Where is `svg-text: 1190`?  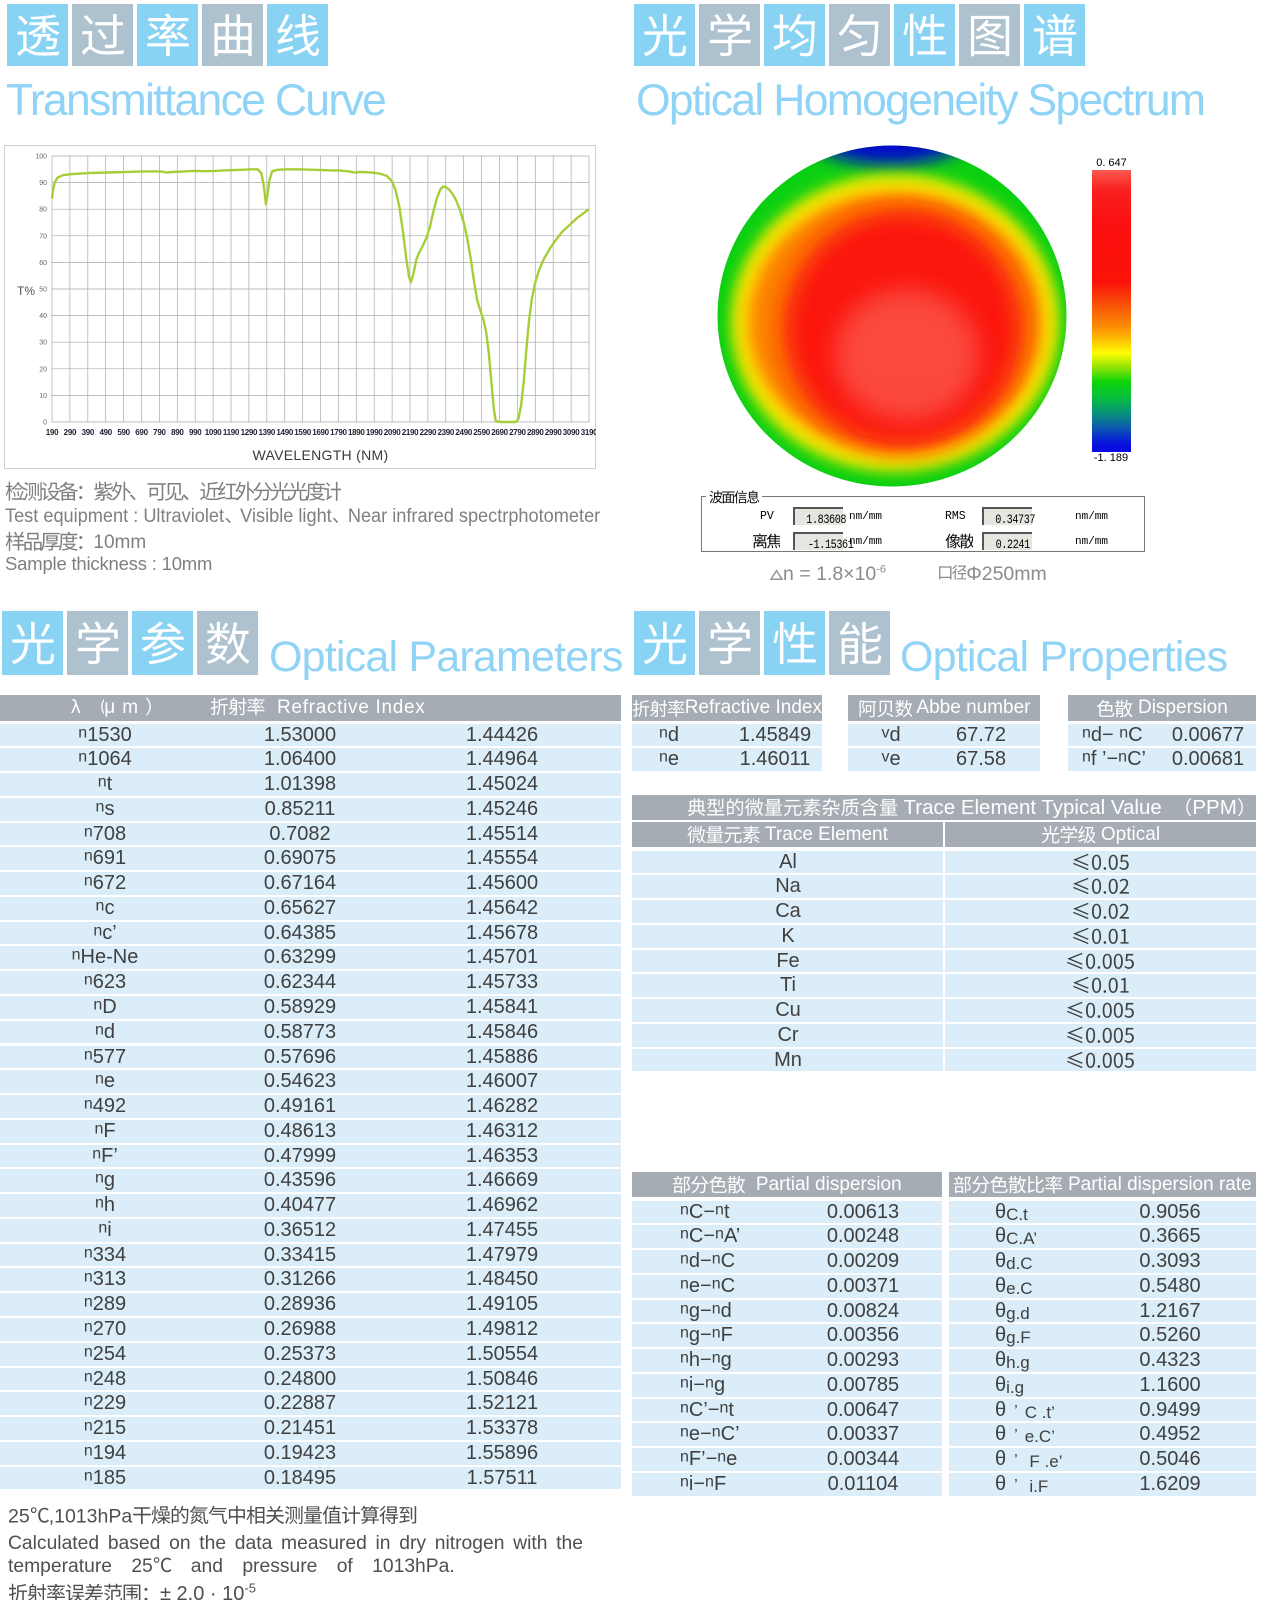 svg-text: 1190 is located at coordinates (231, 432).